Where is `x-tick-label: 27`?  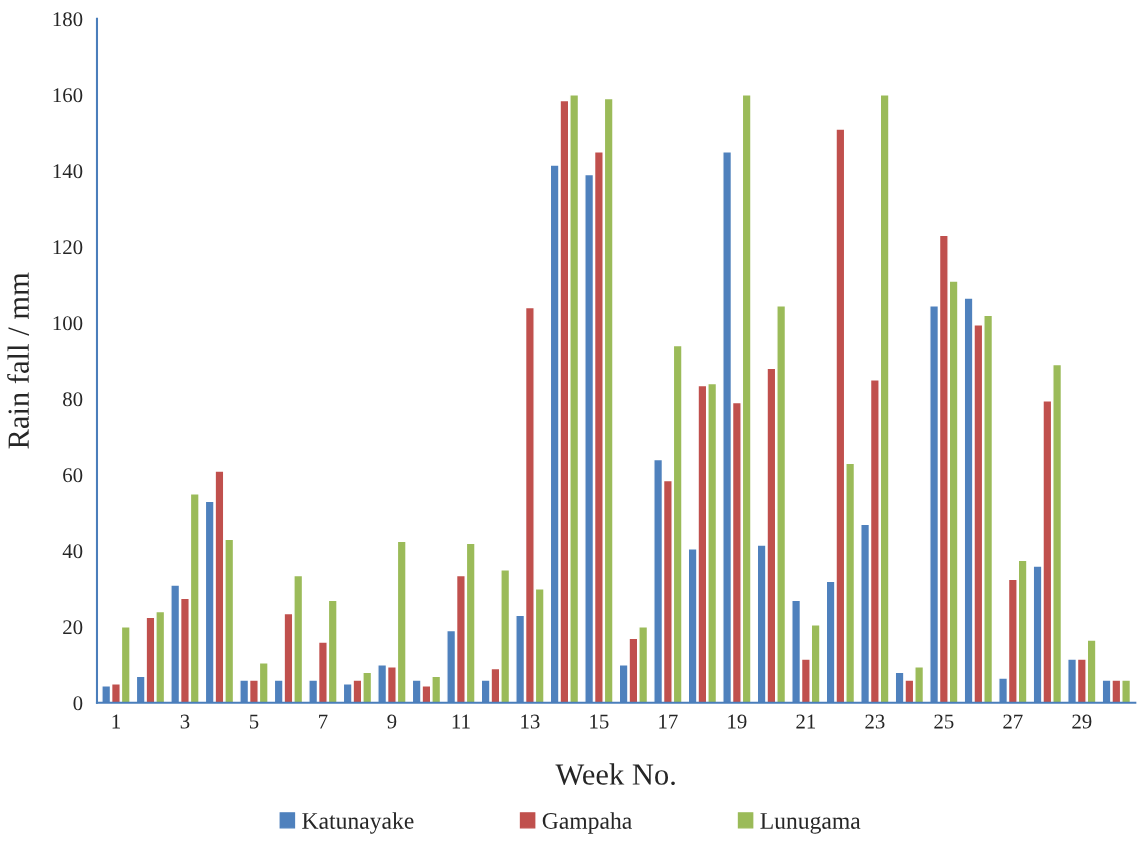 x-tick-label: 27 is located at coordinates (1013, 721).